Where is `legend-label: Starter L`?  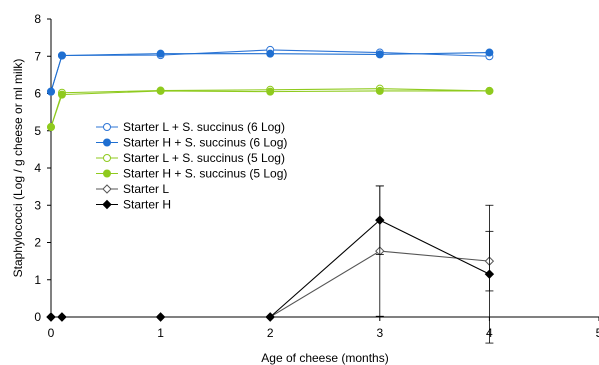
legend-label: Starter L is located at coordinates (146, 189).